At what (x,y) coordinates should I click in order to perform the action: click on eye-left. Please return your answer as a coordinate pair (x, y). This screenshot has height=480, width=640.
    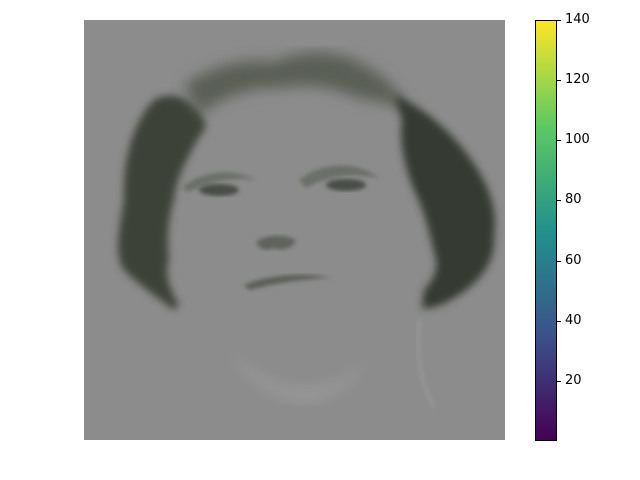
    Looking at the image, I should click on (219, 190).